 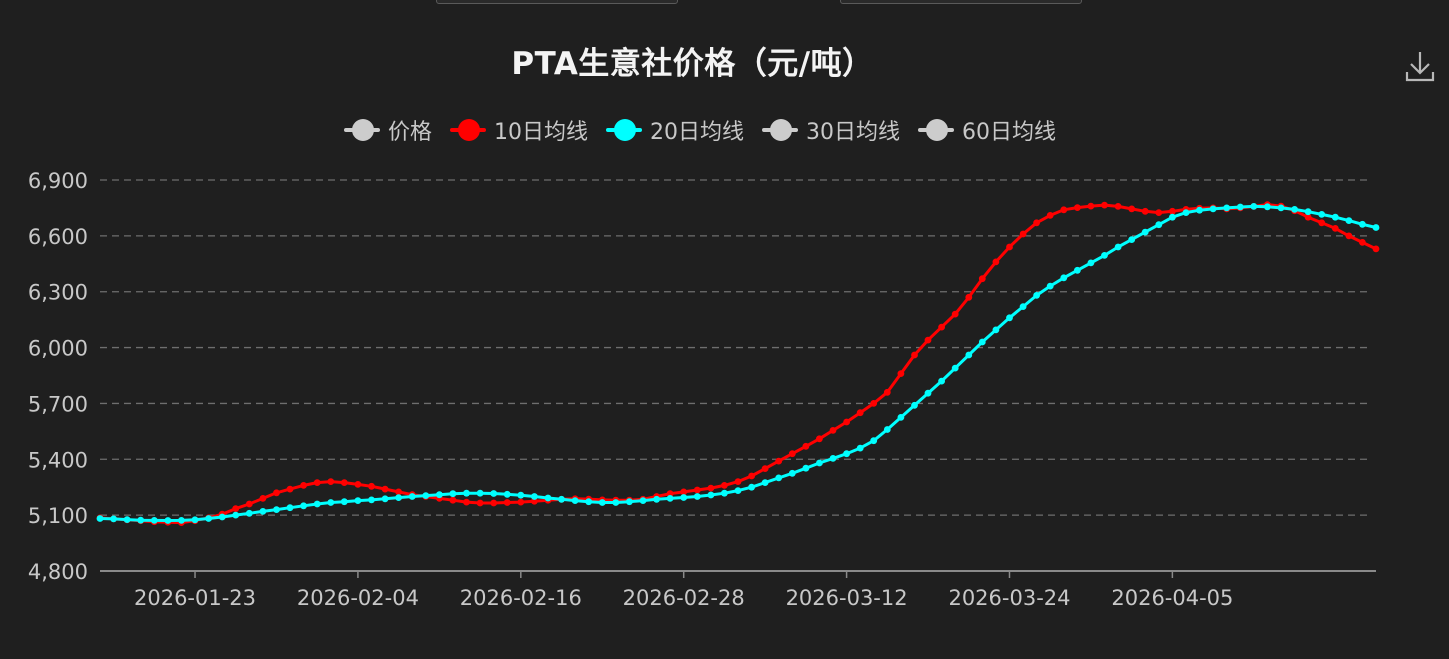 I want to click on legend-label: 30日均线, so click(x=853, y=132).